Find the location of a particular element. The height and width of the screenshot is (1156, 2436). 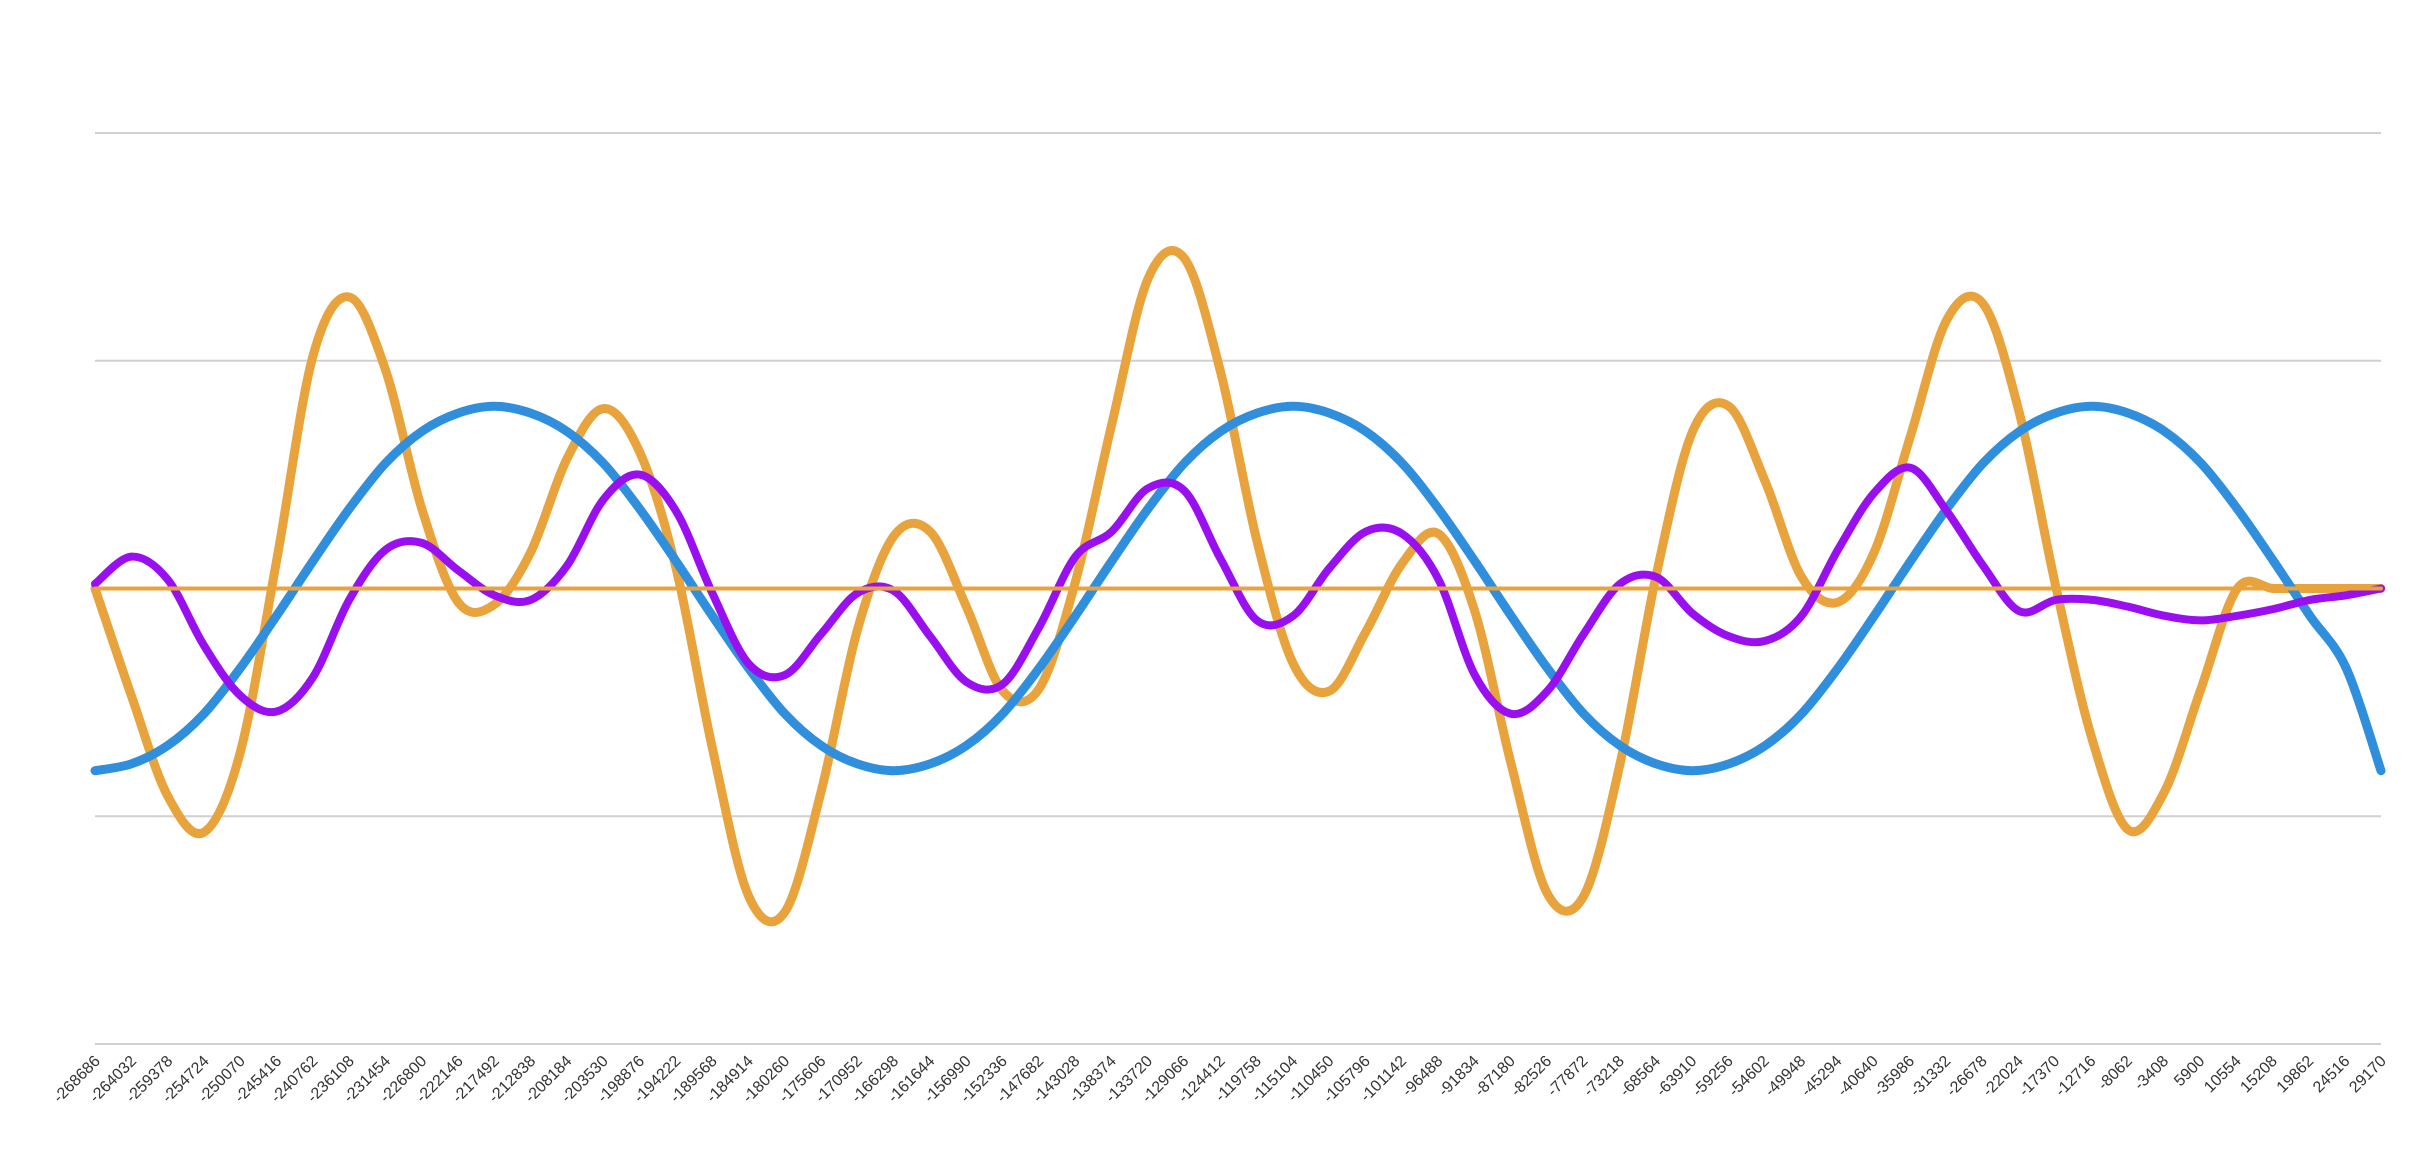

x-tick-label: 24516 is located at coordinates (2332, 1075).